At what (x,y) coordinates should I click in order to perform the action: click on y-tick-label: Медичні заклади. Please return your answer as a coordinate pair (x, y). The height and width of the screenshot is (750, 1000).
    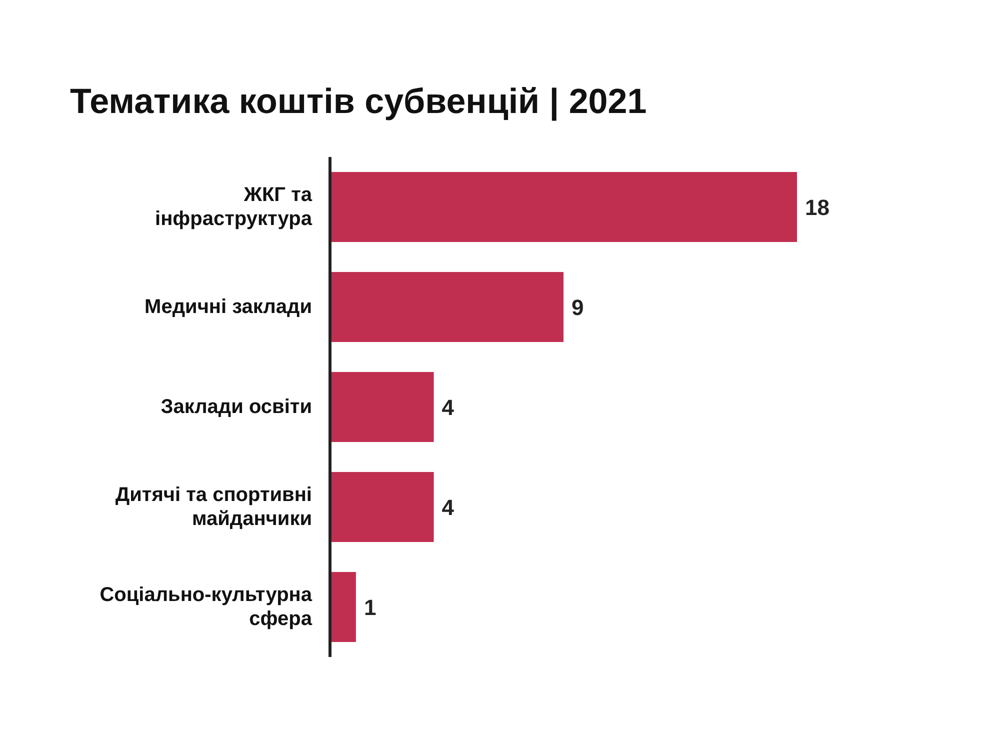
    Looking at the image, I should click on (228, 307).